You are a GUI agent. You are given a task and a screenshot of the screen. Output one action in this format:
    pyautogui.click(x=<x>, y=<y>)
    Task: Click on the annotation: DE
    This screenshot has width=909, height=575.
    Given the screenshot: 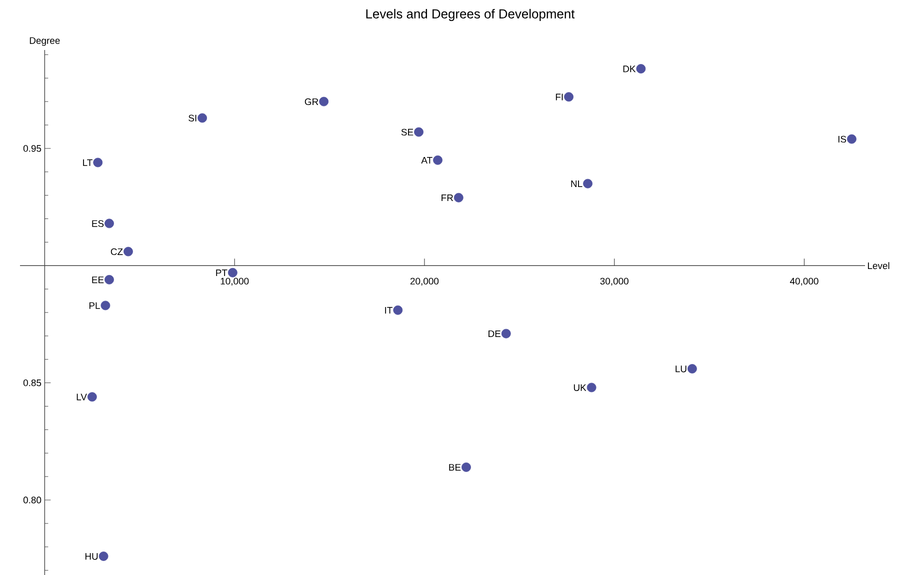 What is the action you would take?
    pyautogui.click(x=494, y=333)
    